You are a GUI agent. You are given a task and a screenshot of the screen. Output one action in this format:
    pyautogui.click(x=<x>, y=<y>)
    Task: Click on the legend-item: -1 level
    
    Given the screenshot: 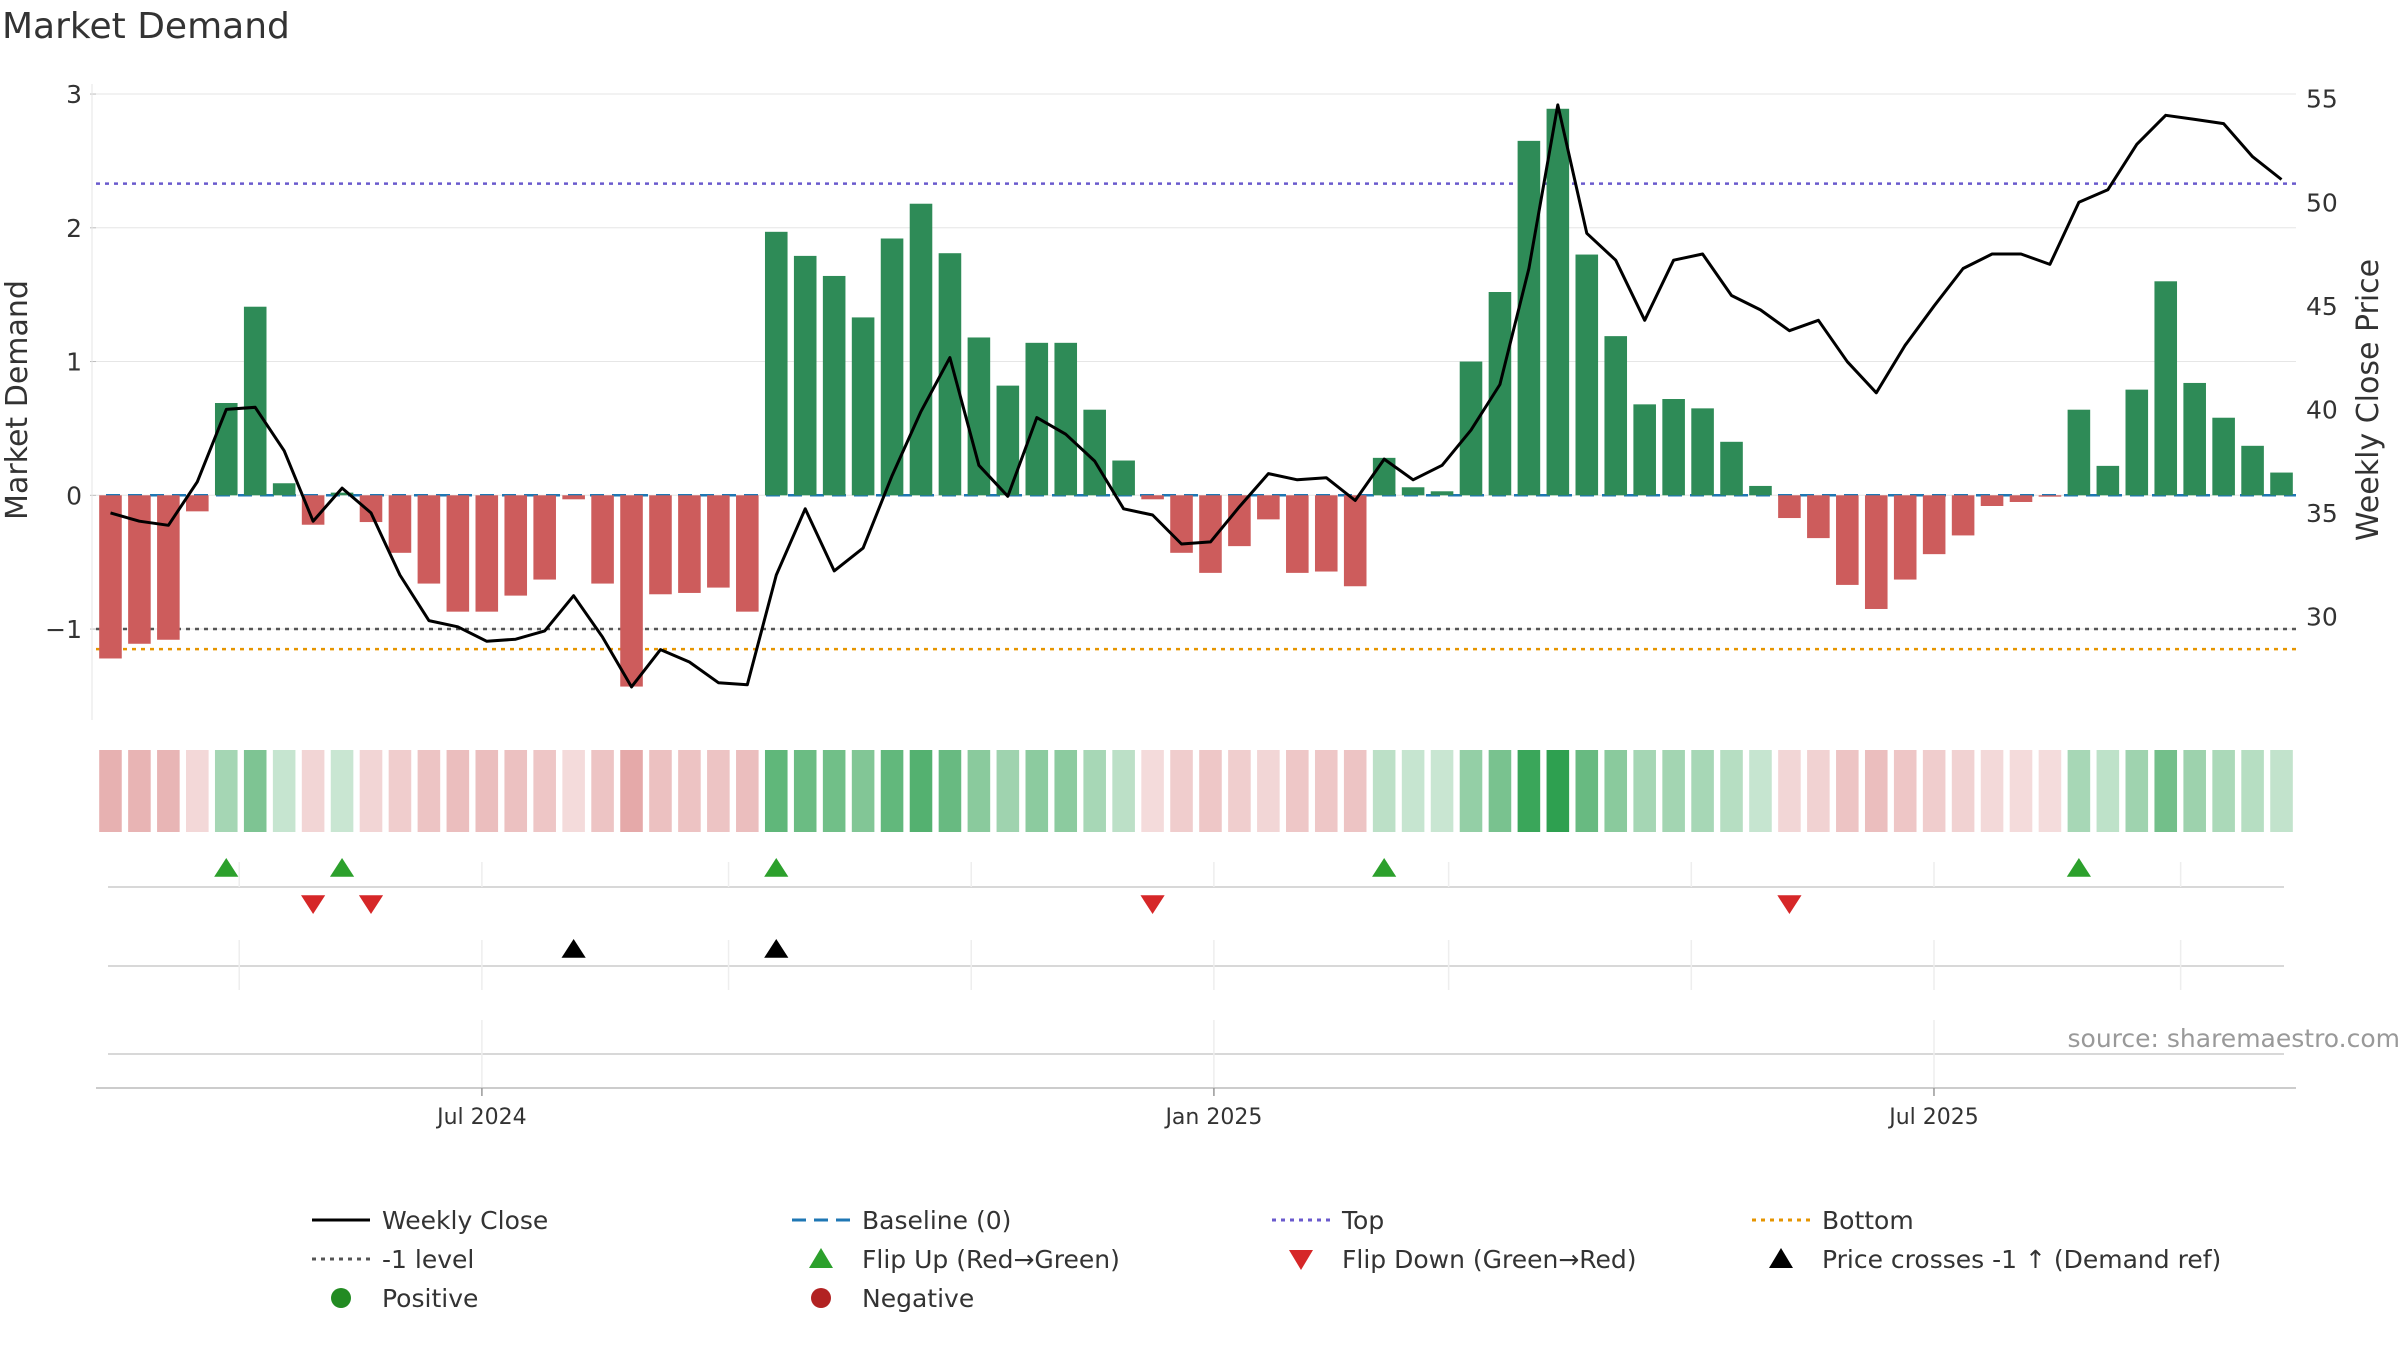 What is the action you would take?
    pyautogui.click(x=392, y=1259)
    